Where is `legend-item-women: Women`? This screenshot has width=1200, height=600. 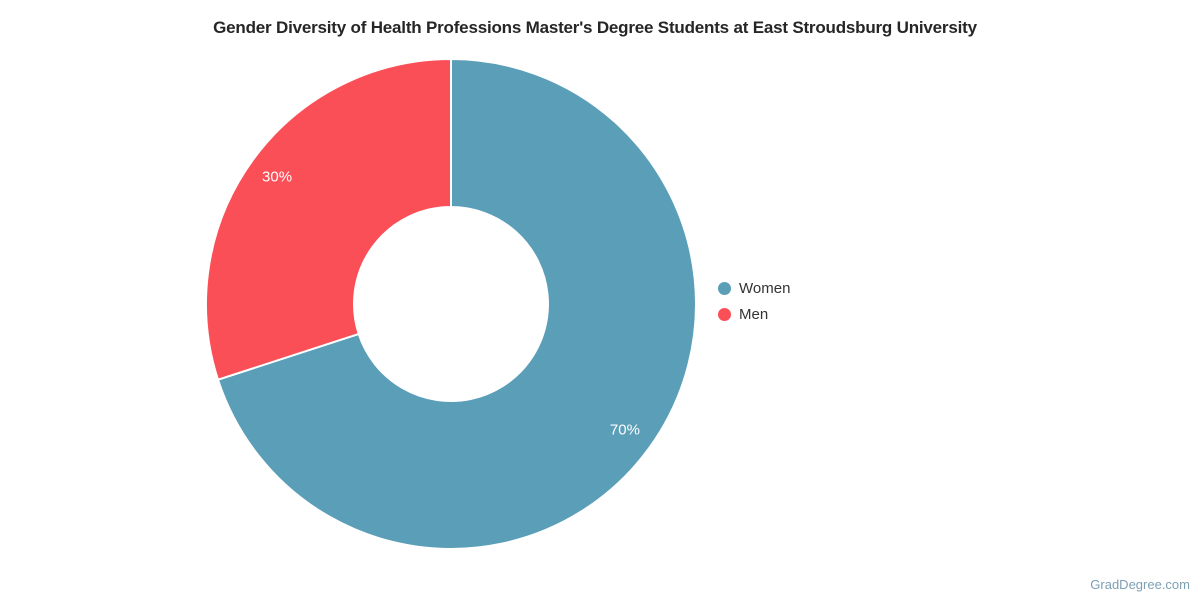 legend-item-women: Women is located at coordinates (754, 288).